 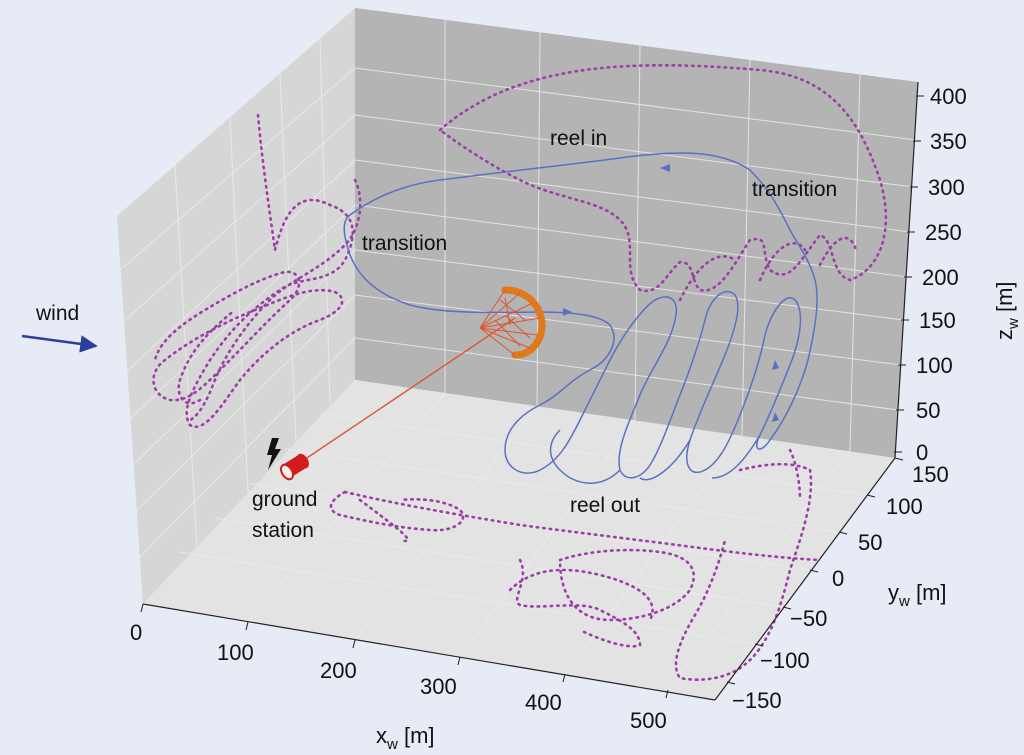 What do you see at coordinates (648, 720) in the screenshot?
I see `x-tick-label: 500` at bounding box center [648, 720].